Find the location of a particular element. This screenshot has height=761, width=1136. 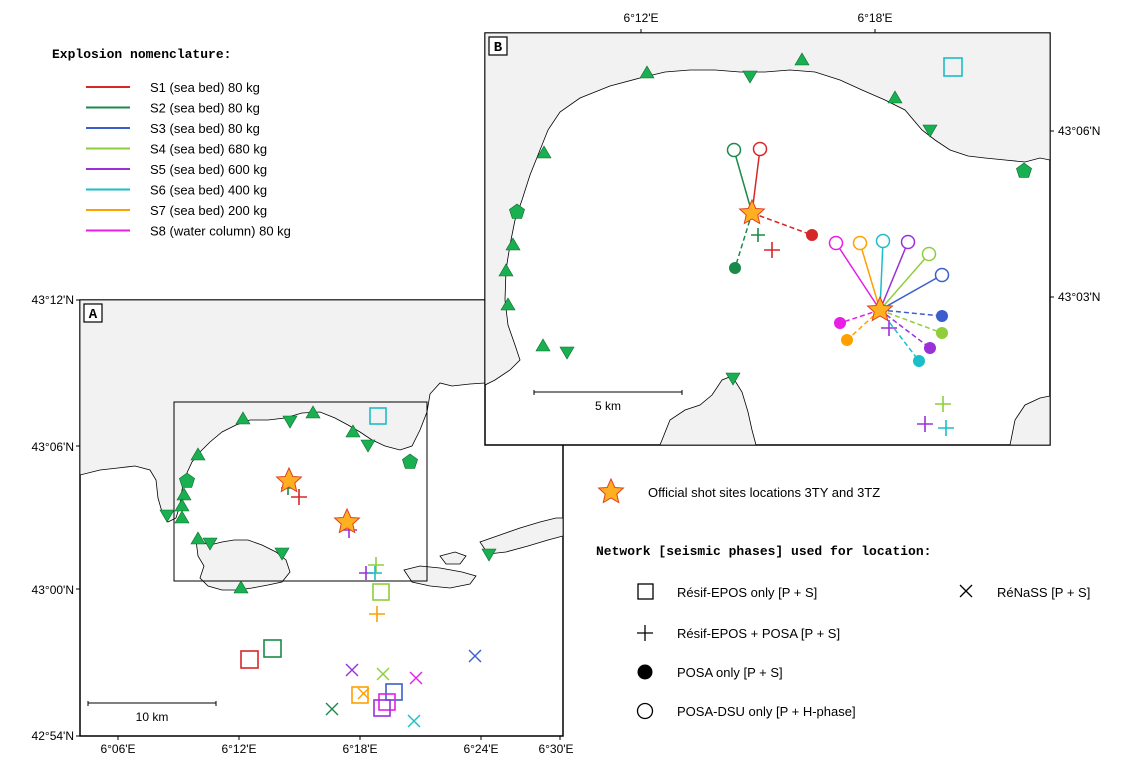

renass-label: RéNaSS [P + S] is located at coordinates (1043, 592).